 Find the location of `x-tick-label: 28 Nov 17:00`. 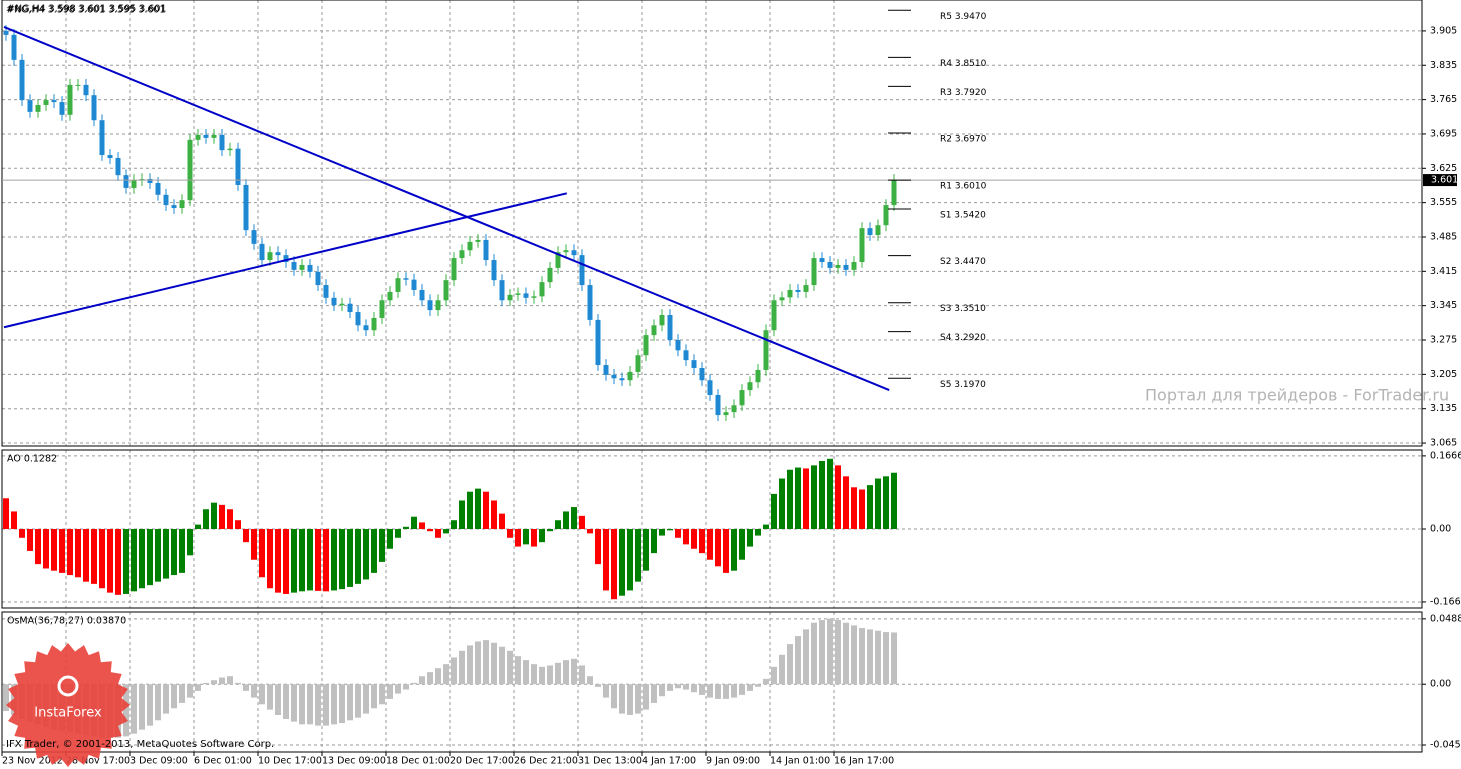

x-tick-label: 28 Nov 17:00 is located at coordinates (98, 761).